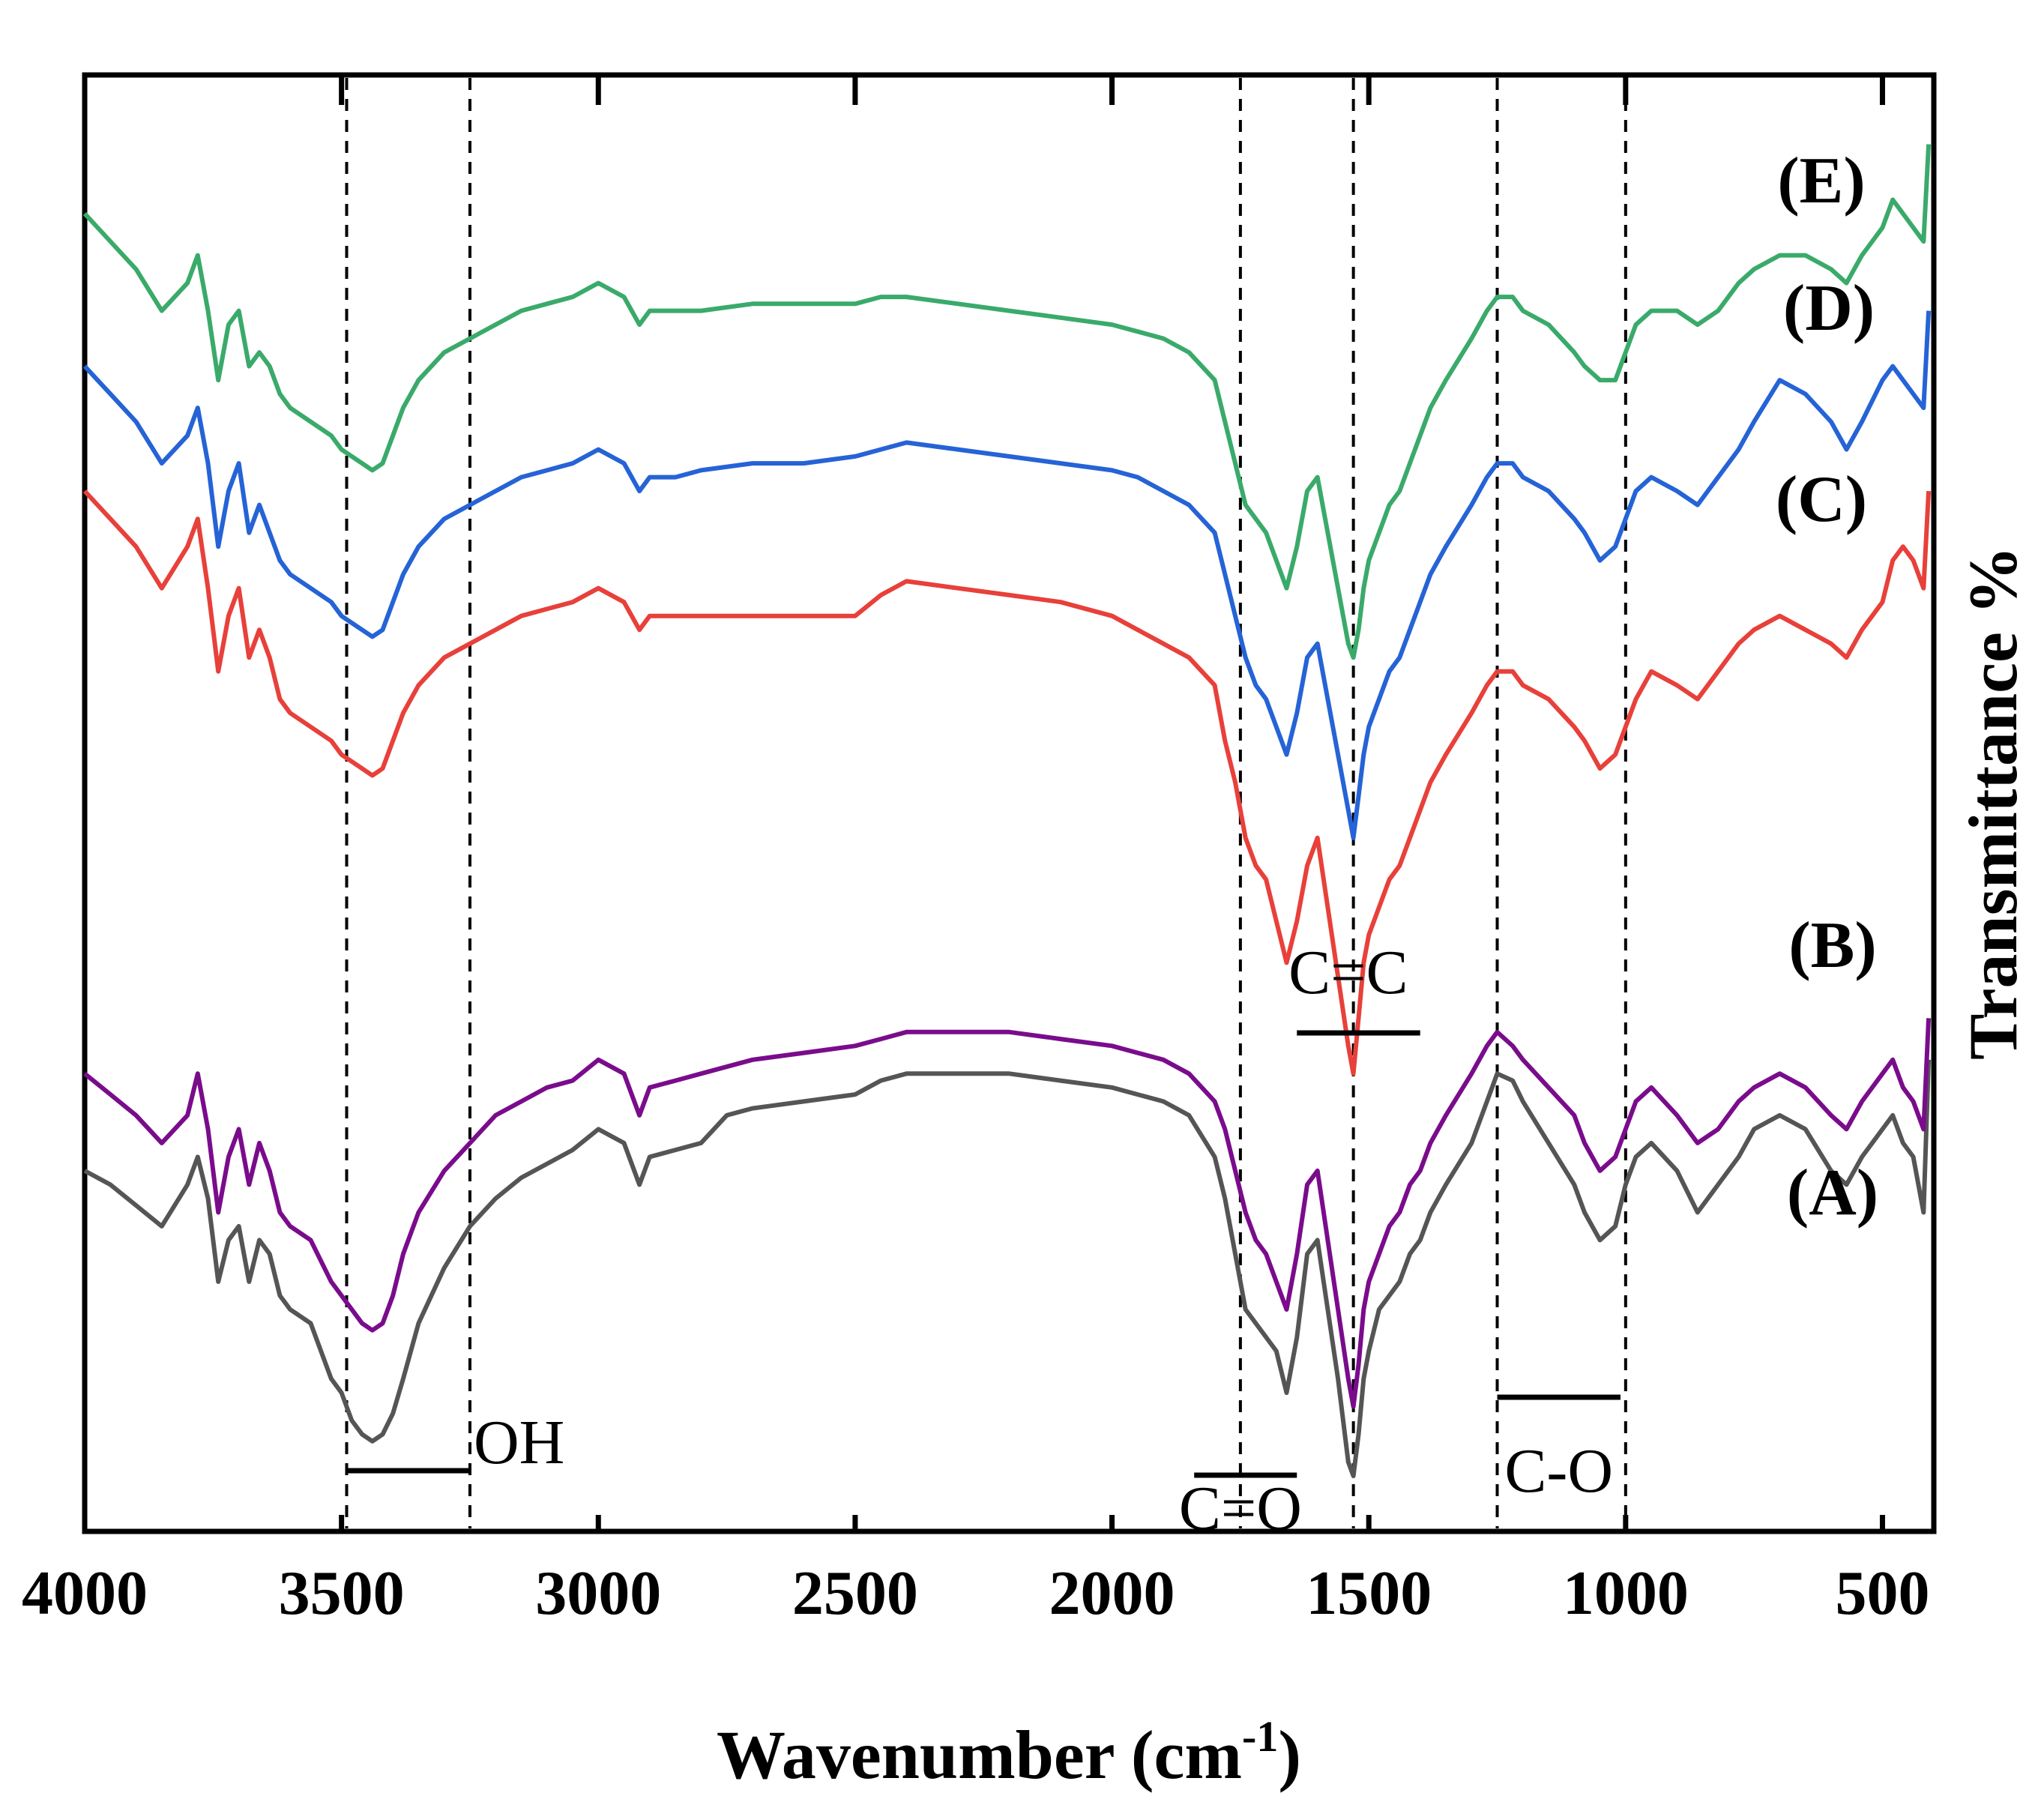 This screenshot has width=2044, height=1808. What do you see at coordinates (1993, 803) in the screenshot?
I see `y-axis-title: Transmittance %` at bounding box center [1993, 803].